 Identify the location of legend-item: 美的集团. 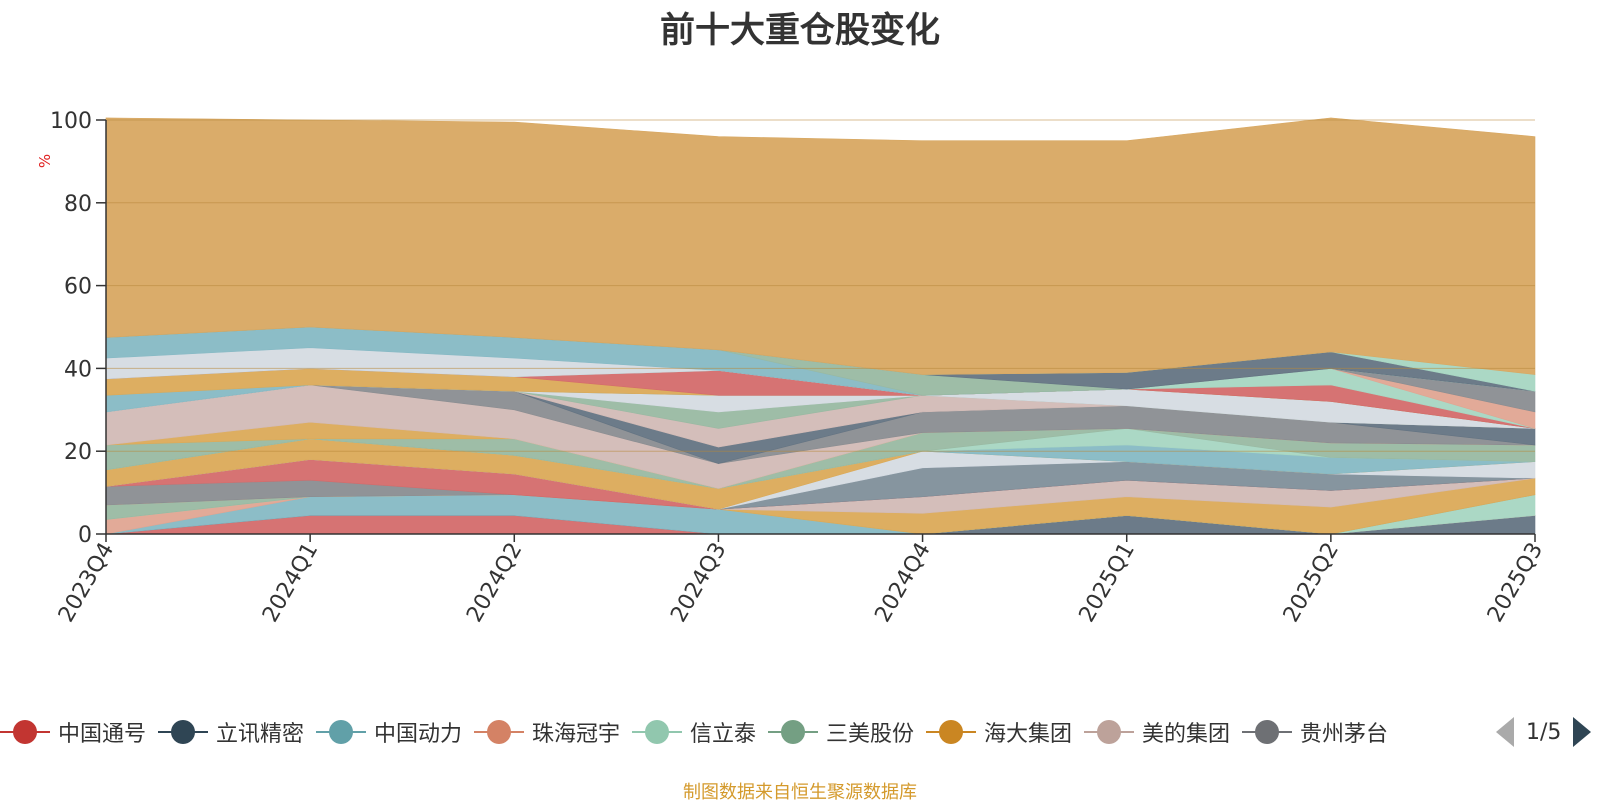
(1157, 732).